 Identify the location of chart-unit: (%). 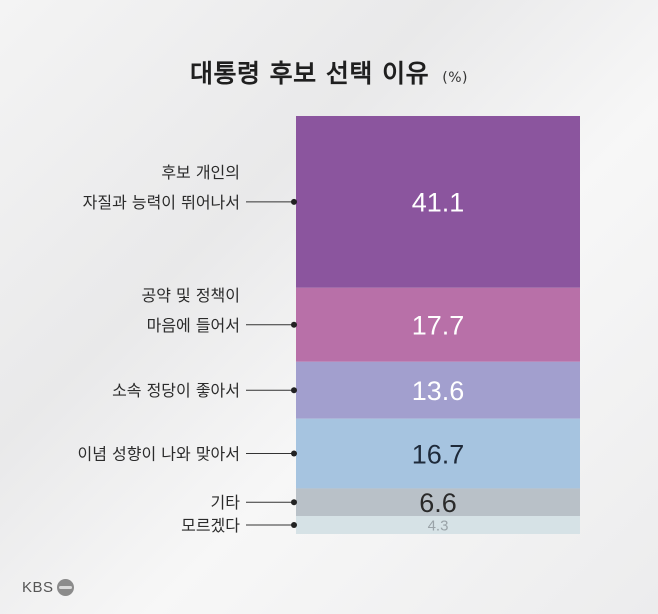
(455, 78).